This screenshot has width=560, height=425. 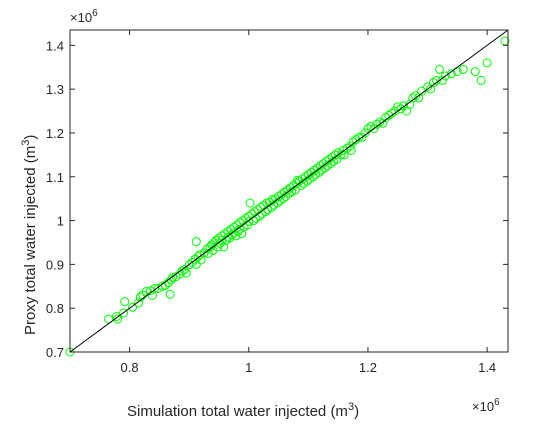 I want to click on y-tick-label: 1.1, so click(x=55, y=177).